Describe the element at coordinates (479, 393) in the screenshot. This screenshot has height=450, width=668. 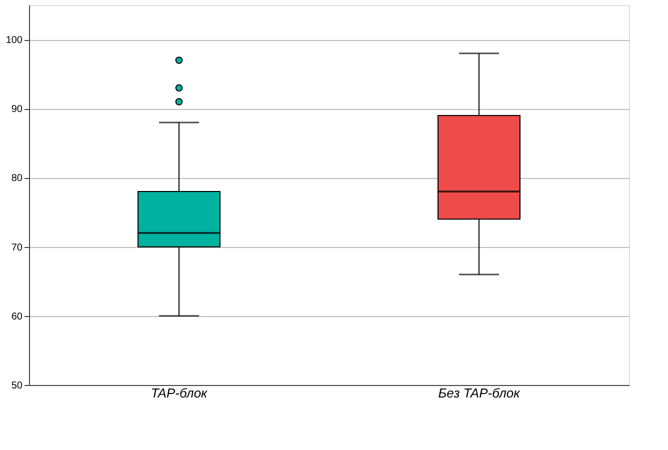
I see `x-tick-label: Без TAP-блок` at that location.